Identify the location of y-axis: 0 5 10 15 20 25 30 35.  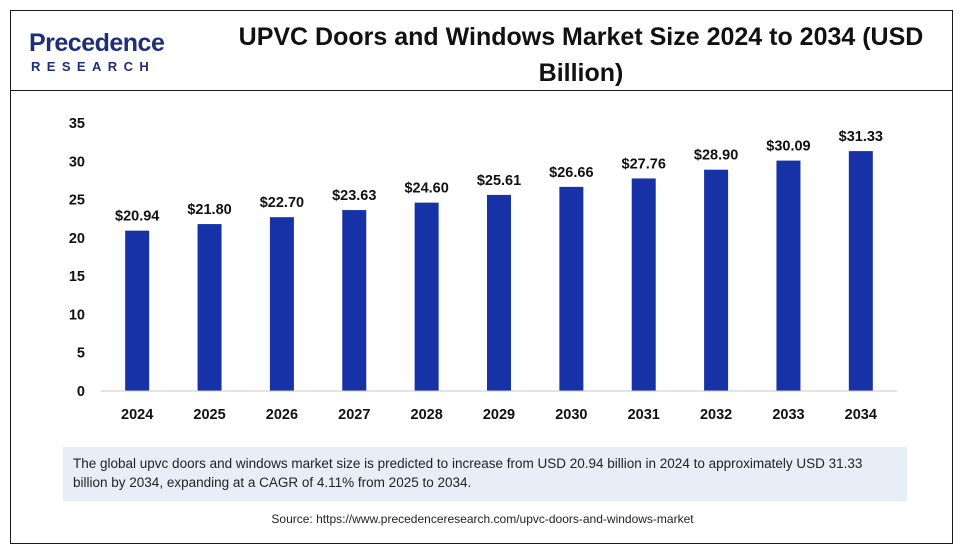
(77, 258).